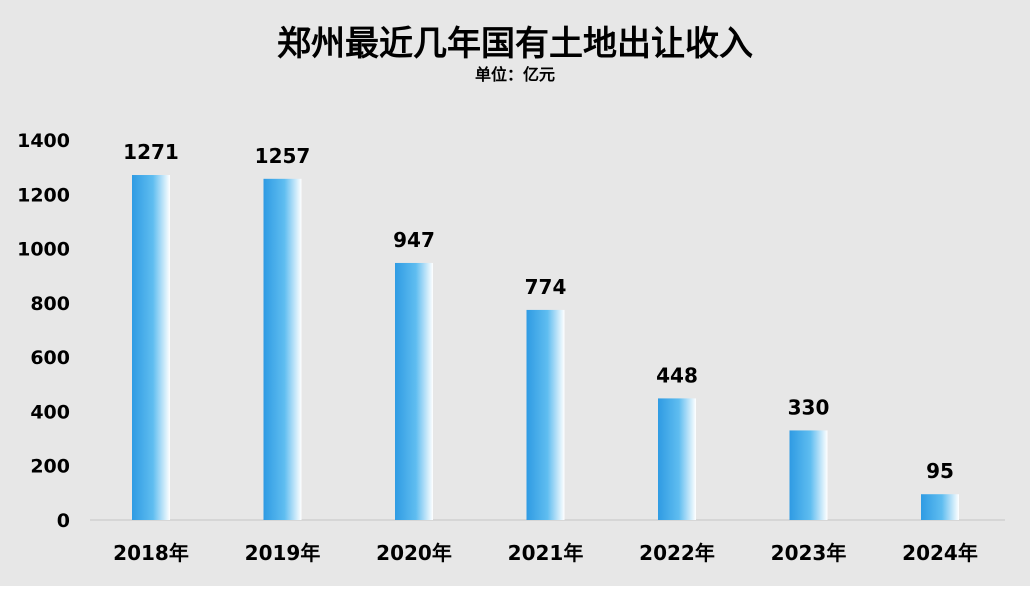  What do you see at coordinates (809, 553) in the screenshot?
I see `x-category-label: 2023年` at bounding box center [809, 553].